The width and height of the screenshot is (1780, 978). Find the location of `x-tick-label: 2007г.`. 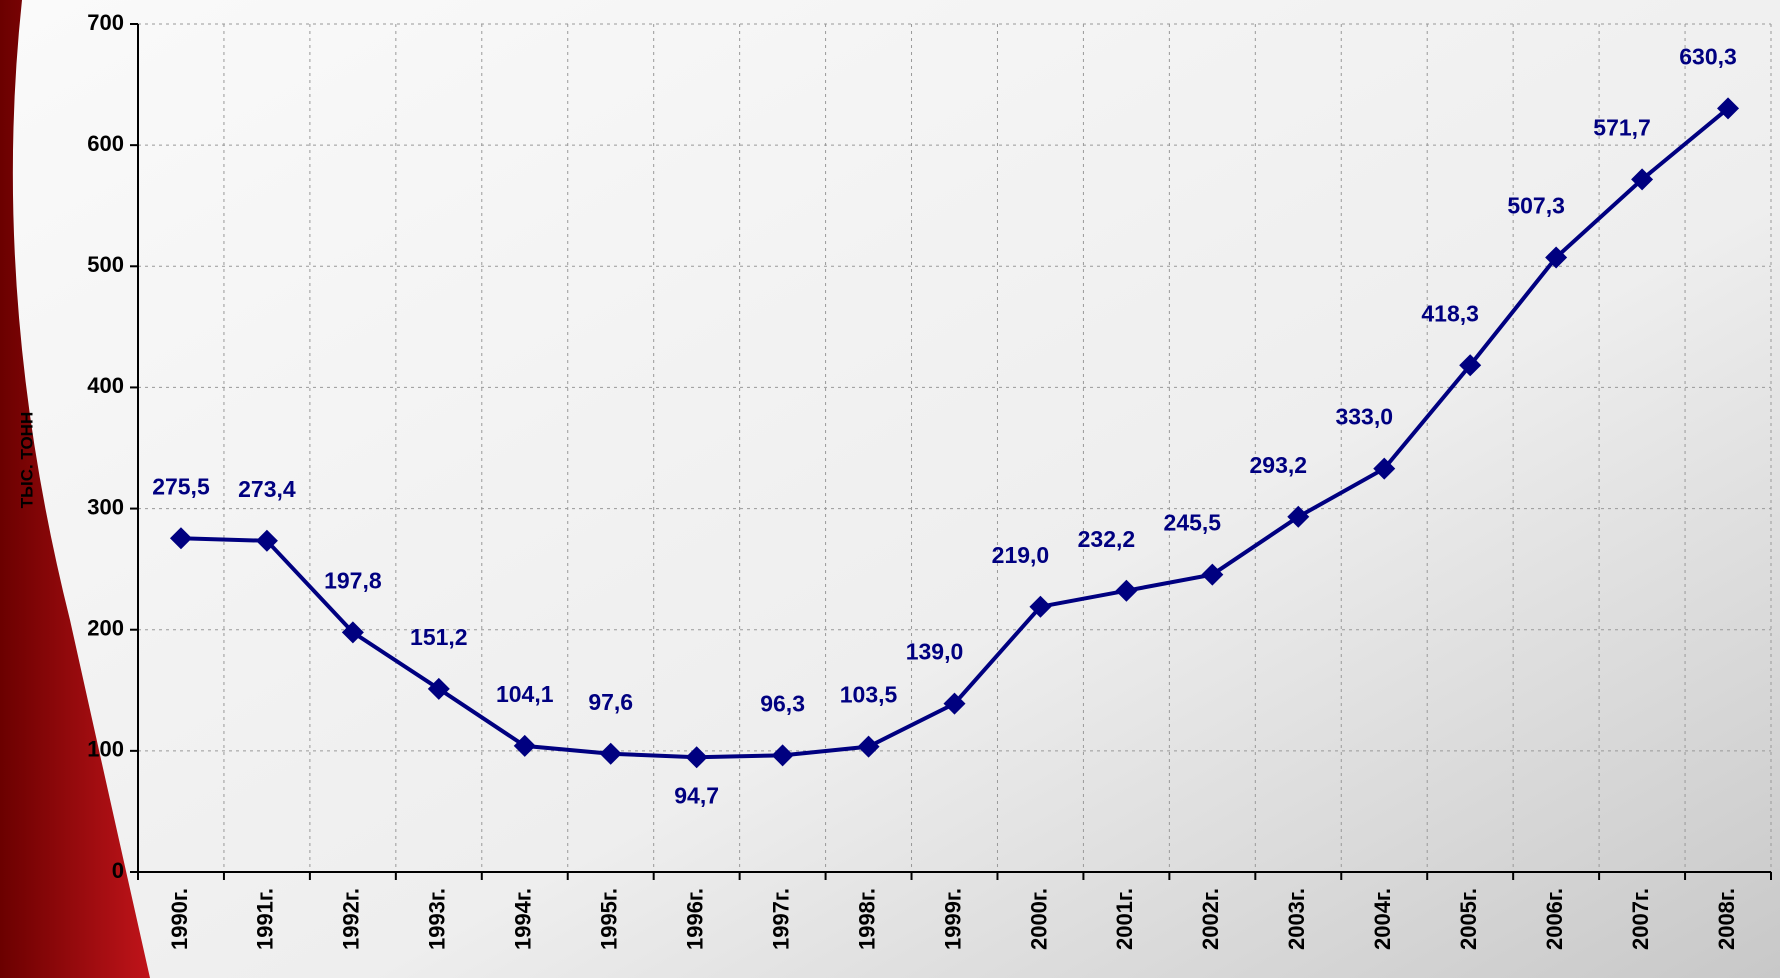

x-tick-label: 2007г. is located at coordinates (1640, 919).